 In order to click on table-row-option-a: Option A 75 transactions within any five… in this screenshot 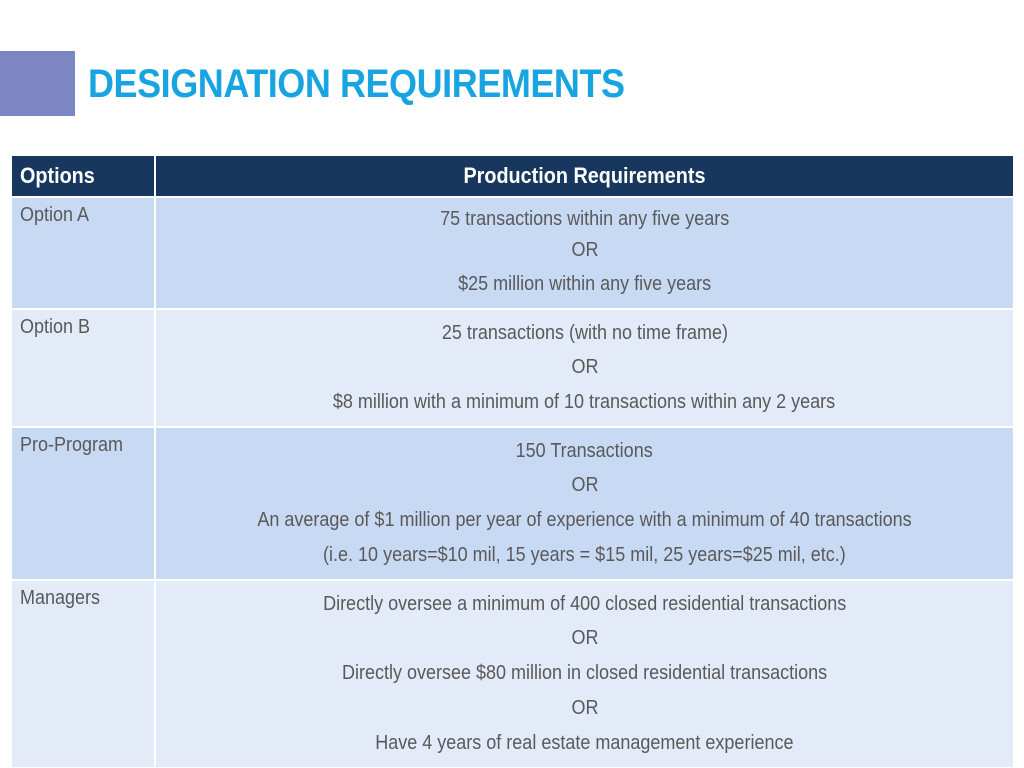, I will do `click(512, 253)`.